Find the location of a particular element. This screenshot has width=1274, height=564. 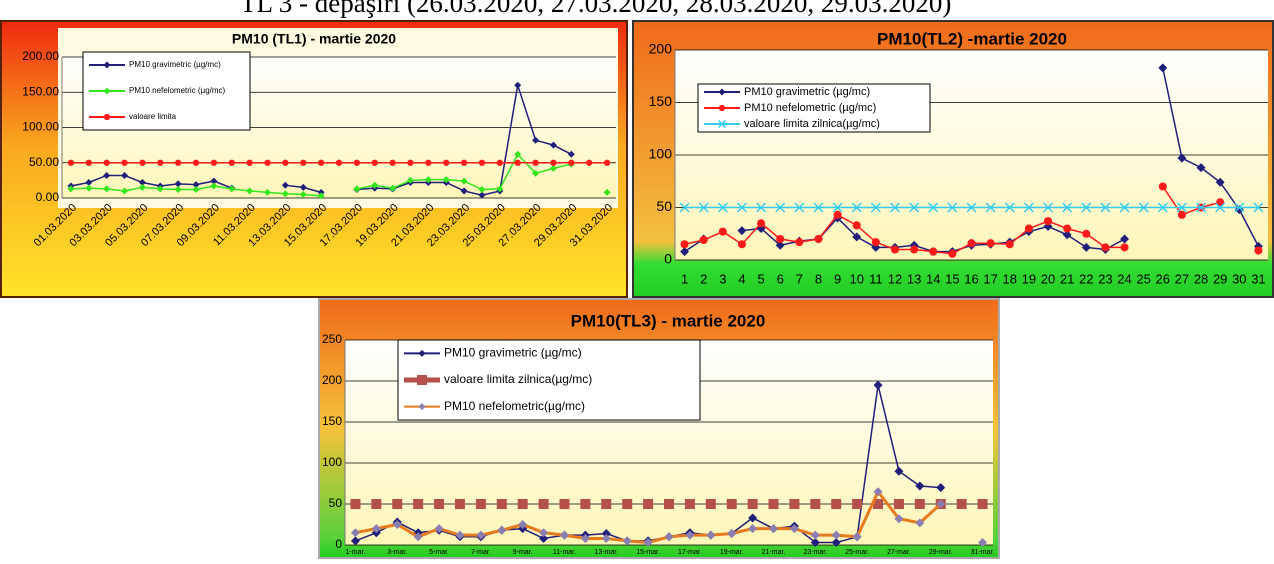

y-tick-label: 200.00 is located at coordinates (40, 56).